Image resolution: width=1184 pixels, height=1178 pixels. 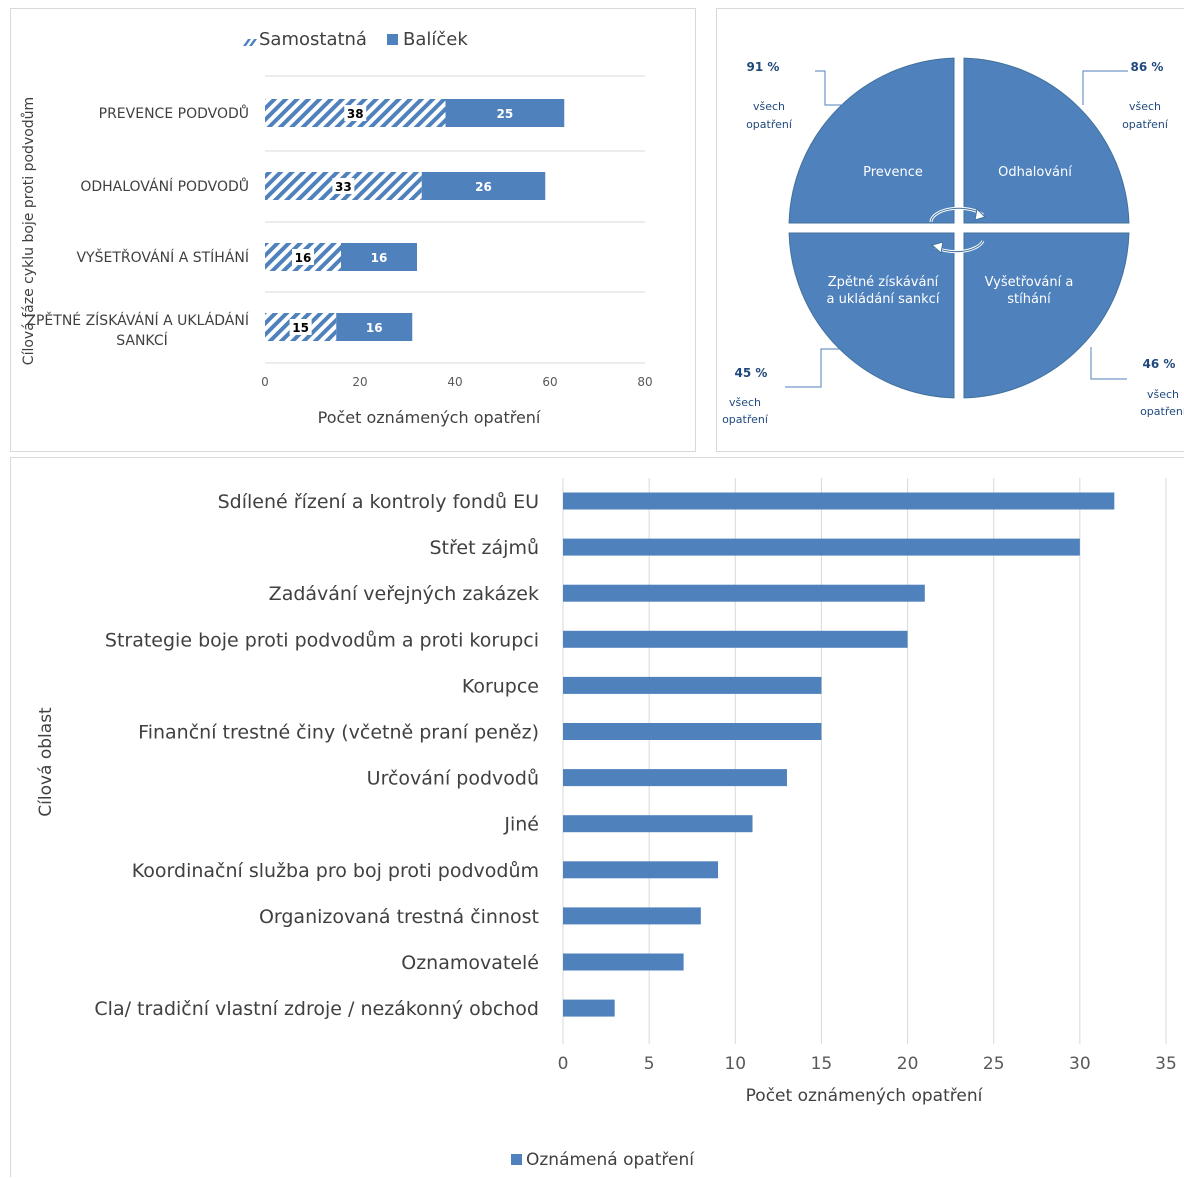 What do you see at coordinates (763, 67) in the screenshot?
I see `callout-percent-prevence: 91 %` at bounding box center [763, 67].